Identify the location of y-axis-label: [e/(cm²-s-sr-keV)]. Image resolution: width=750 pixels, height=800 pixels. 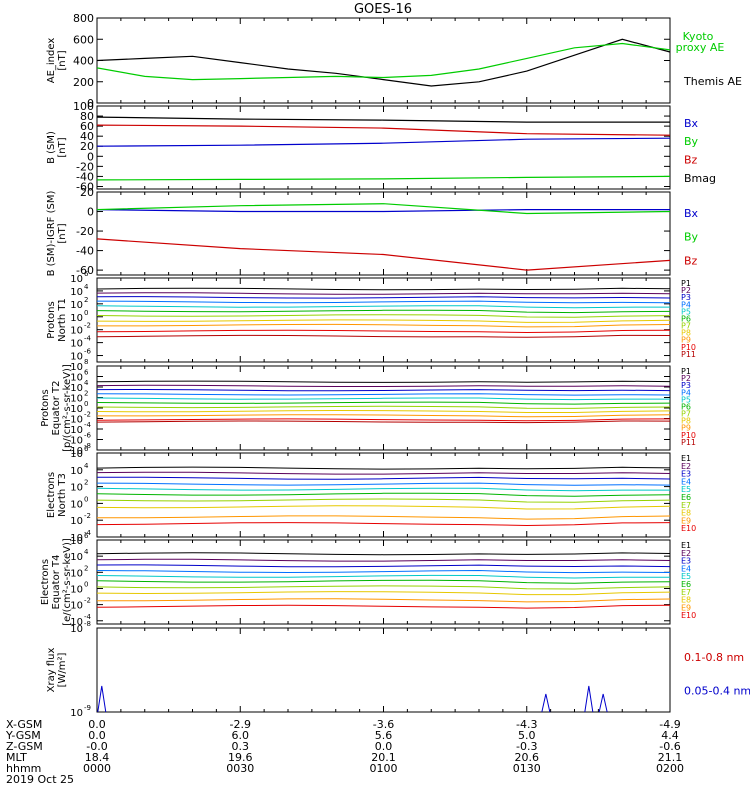
(67, 582).